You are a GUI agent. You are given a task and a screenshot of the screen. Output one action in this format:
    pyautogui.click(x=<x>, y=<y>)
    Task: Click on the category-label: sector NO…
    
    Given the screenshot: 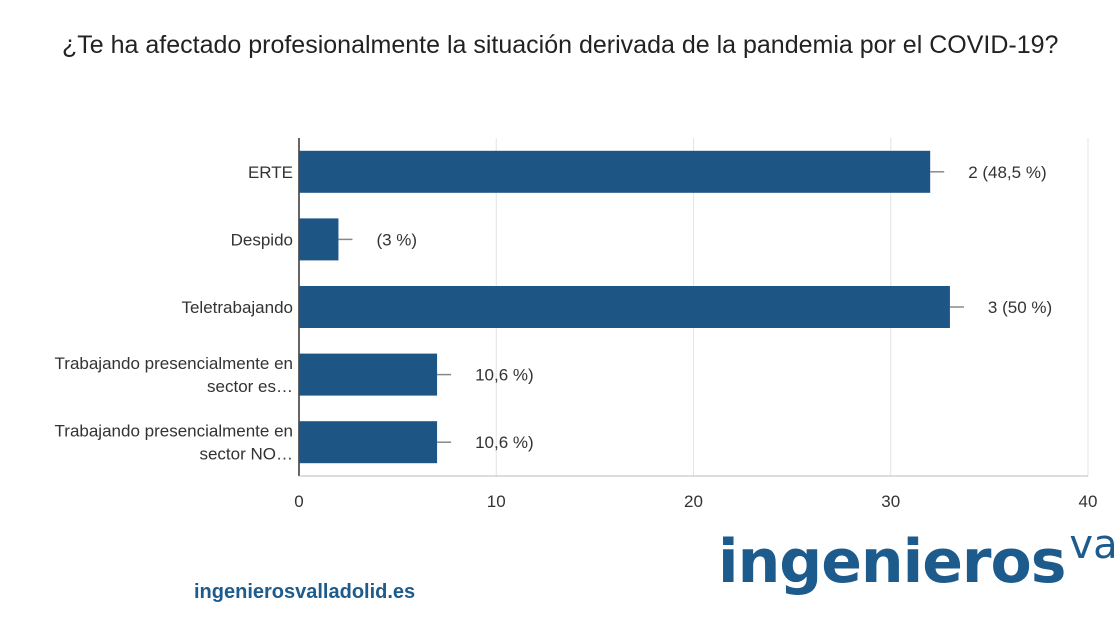 What is the action you would take?
    pyautogui.click(x=246, y=454)
    